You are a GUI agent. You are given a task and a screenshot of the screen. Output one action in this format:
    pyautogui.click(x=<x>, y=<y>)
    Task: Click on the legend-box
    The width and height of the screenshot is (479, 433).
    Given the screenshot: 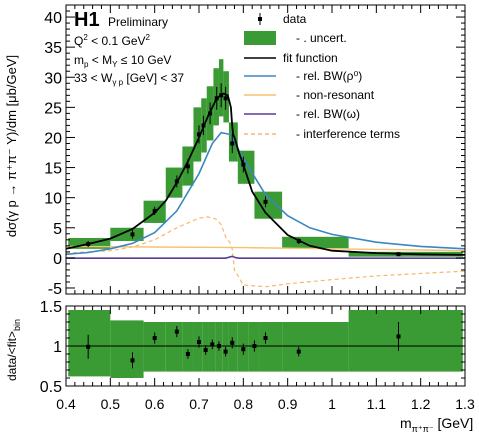 What is the action you would take?
    pyautogui.click(x=260, y=38)
    